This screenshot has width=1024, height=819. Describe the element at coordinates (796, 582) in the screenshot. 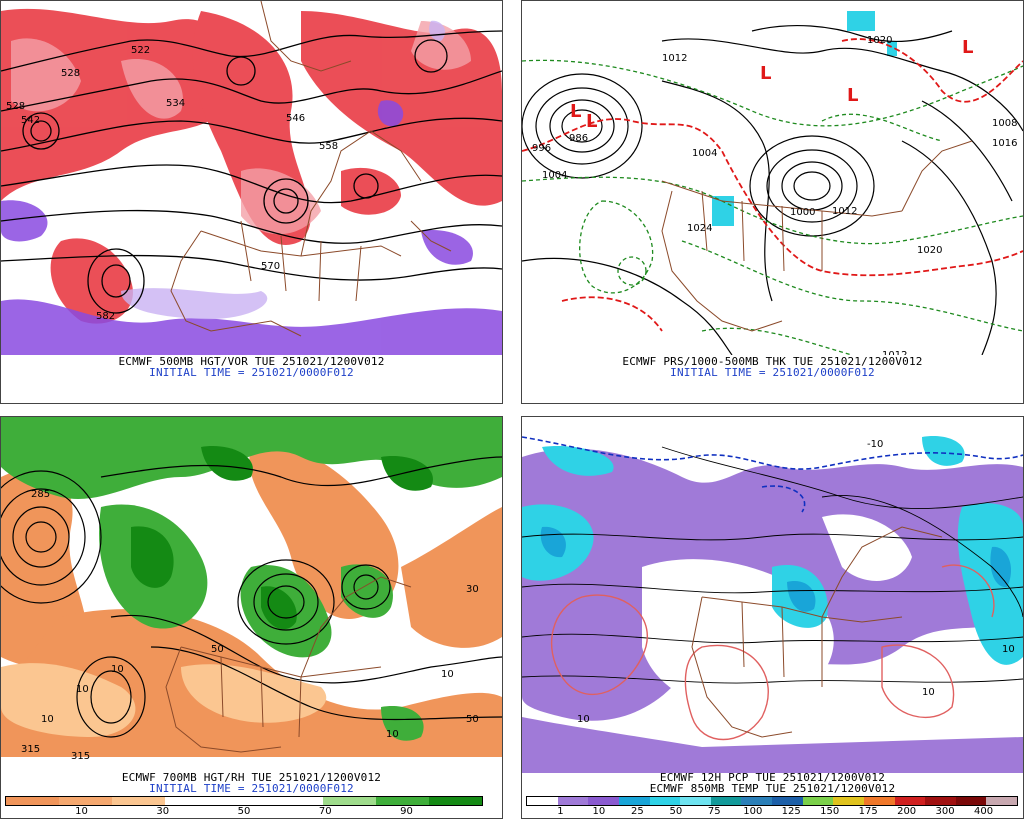

I see `temp-labels: 10 10 -10 10` at that location.